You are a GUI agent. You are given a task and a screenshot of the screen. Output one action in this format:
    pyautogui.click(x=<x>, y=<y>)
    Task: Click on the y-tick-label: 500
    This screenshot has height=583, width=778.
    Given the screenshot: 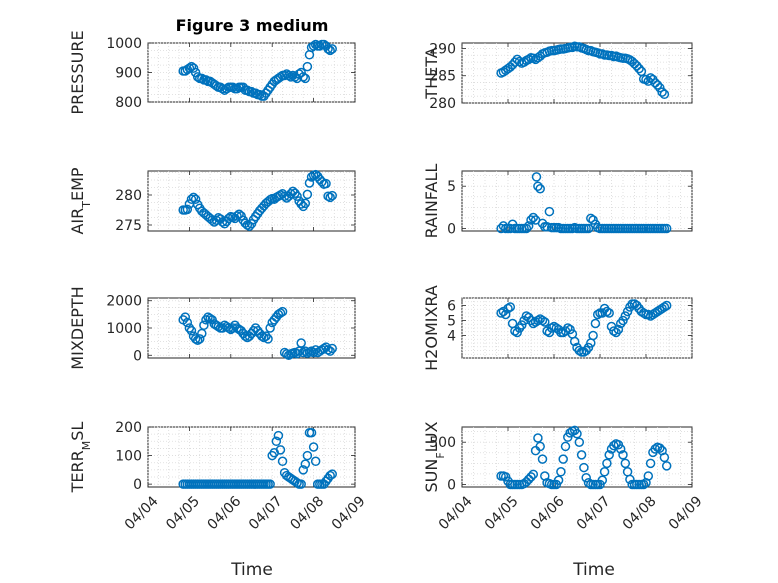 What is the action you would take?
    pyautogui.click(x=442, y=443)
    